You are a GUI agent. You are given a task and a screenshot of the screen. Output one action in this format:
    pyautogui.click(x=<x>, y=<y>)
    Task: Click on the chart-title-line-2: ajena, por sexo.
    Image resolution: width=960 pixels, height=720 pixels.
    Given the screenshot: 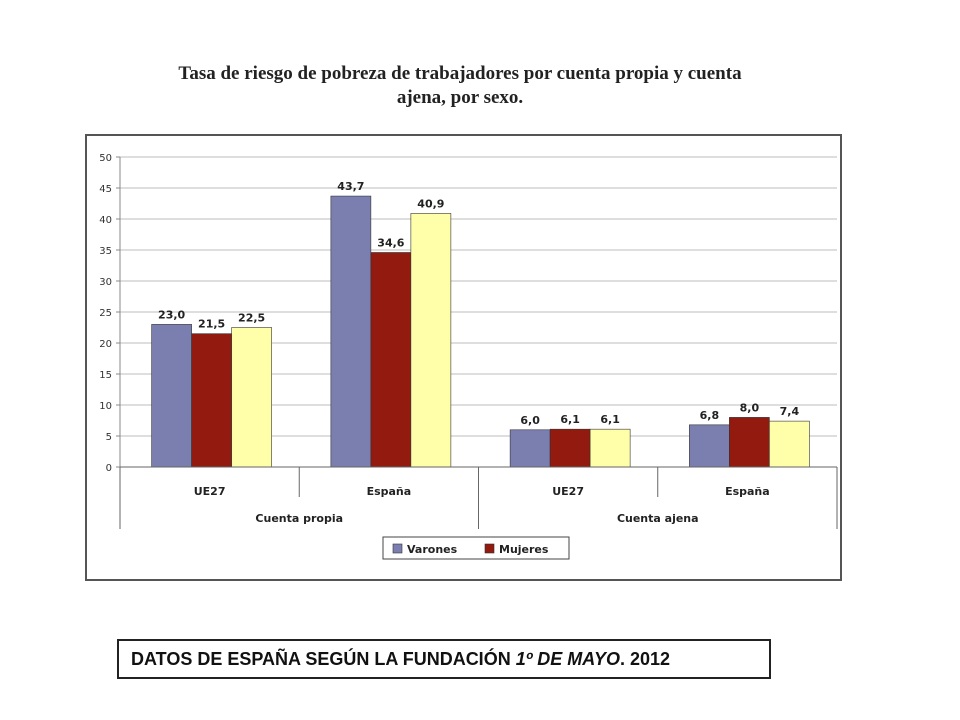 What is the action you would take?
    pyautogui.click(x=460, y=97)
    